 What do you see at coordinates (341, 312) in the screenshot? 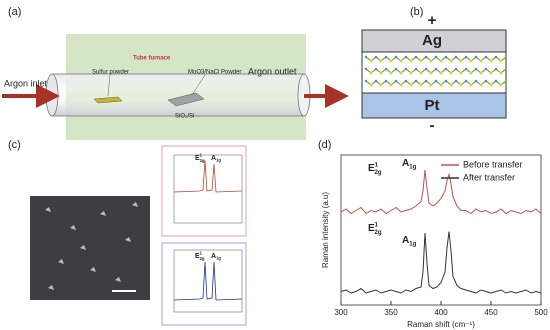
I see `x-tick-label: 300` at bounding box center [341, 312].